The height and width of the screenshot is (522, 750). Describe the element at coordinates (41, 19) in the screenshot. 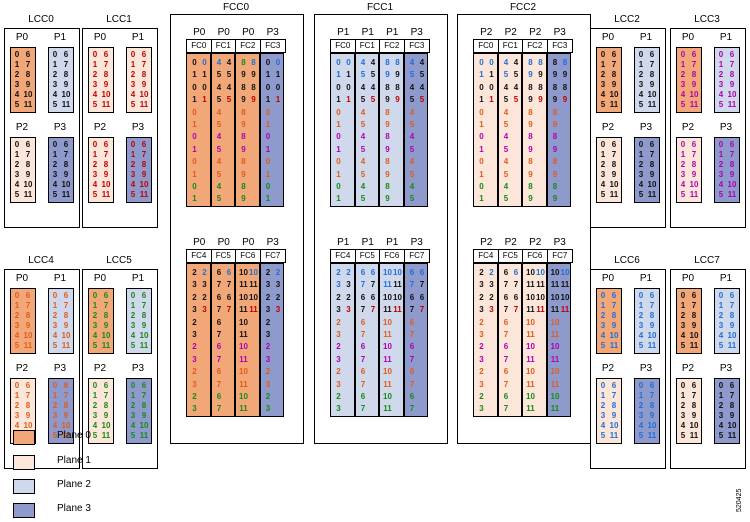

I see `lcc-title: LCC0` at that location.